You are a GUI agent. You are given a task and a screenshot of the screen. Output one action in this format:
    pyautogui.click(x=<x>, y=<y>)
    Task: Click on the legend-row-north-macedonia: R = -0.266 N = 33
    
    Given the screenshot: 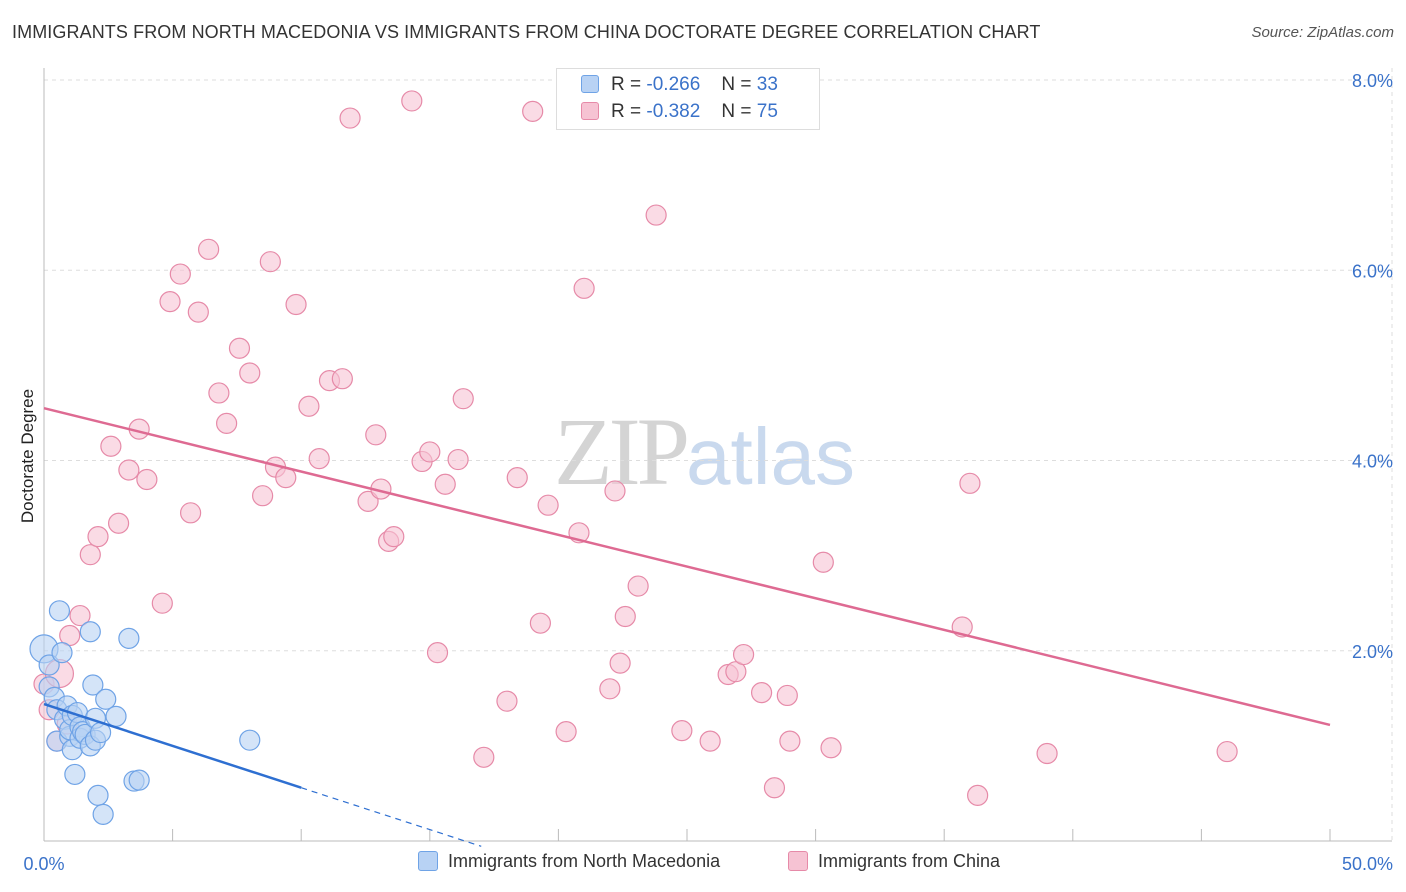 What is the action you would take?
    pyautogui.click(x=679, y=87)
    